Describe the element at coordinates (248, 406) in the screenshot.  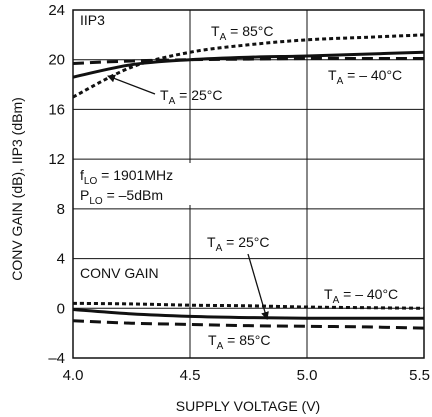
I see `x-axis-title: SUPPLY VOLTAGE (V)` at that location.